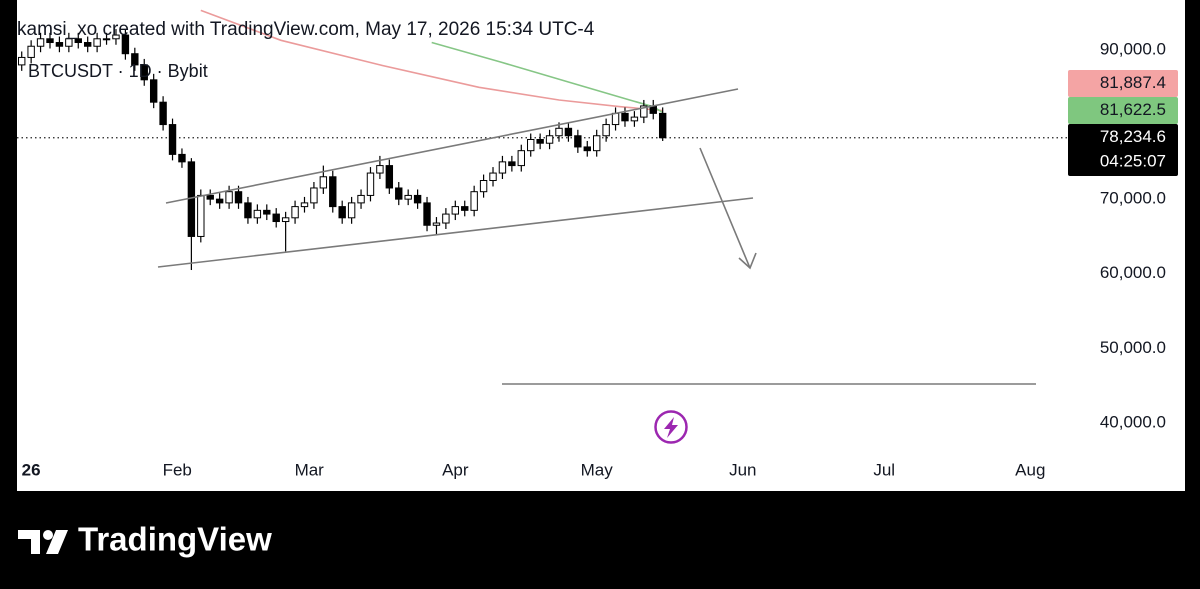  What do you see at coordinates (43, 542) in the screenshot?
I see `tradingview-logo` at bounding box center [43, 542].